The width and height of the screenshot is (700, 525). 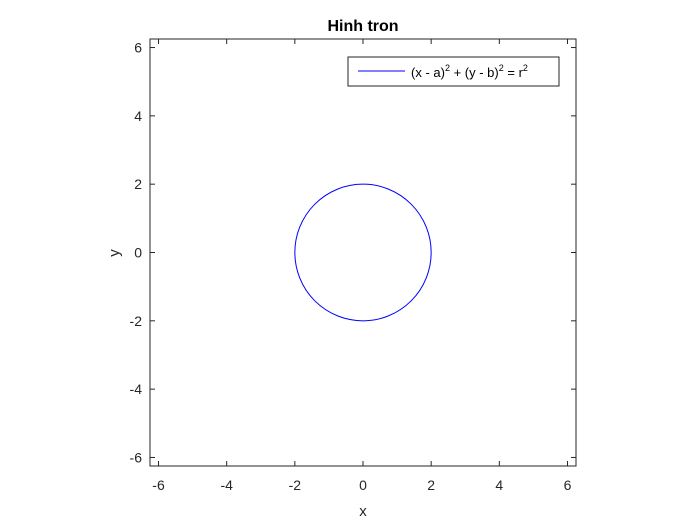 I want to click on legend-text-part: = r, so click(x=514, y=72).